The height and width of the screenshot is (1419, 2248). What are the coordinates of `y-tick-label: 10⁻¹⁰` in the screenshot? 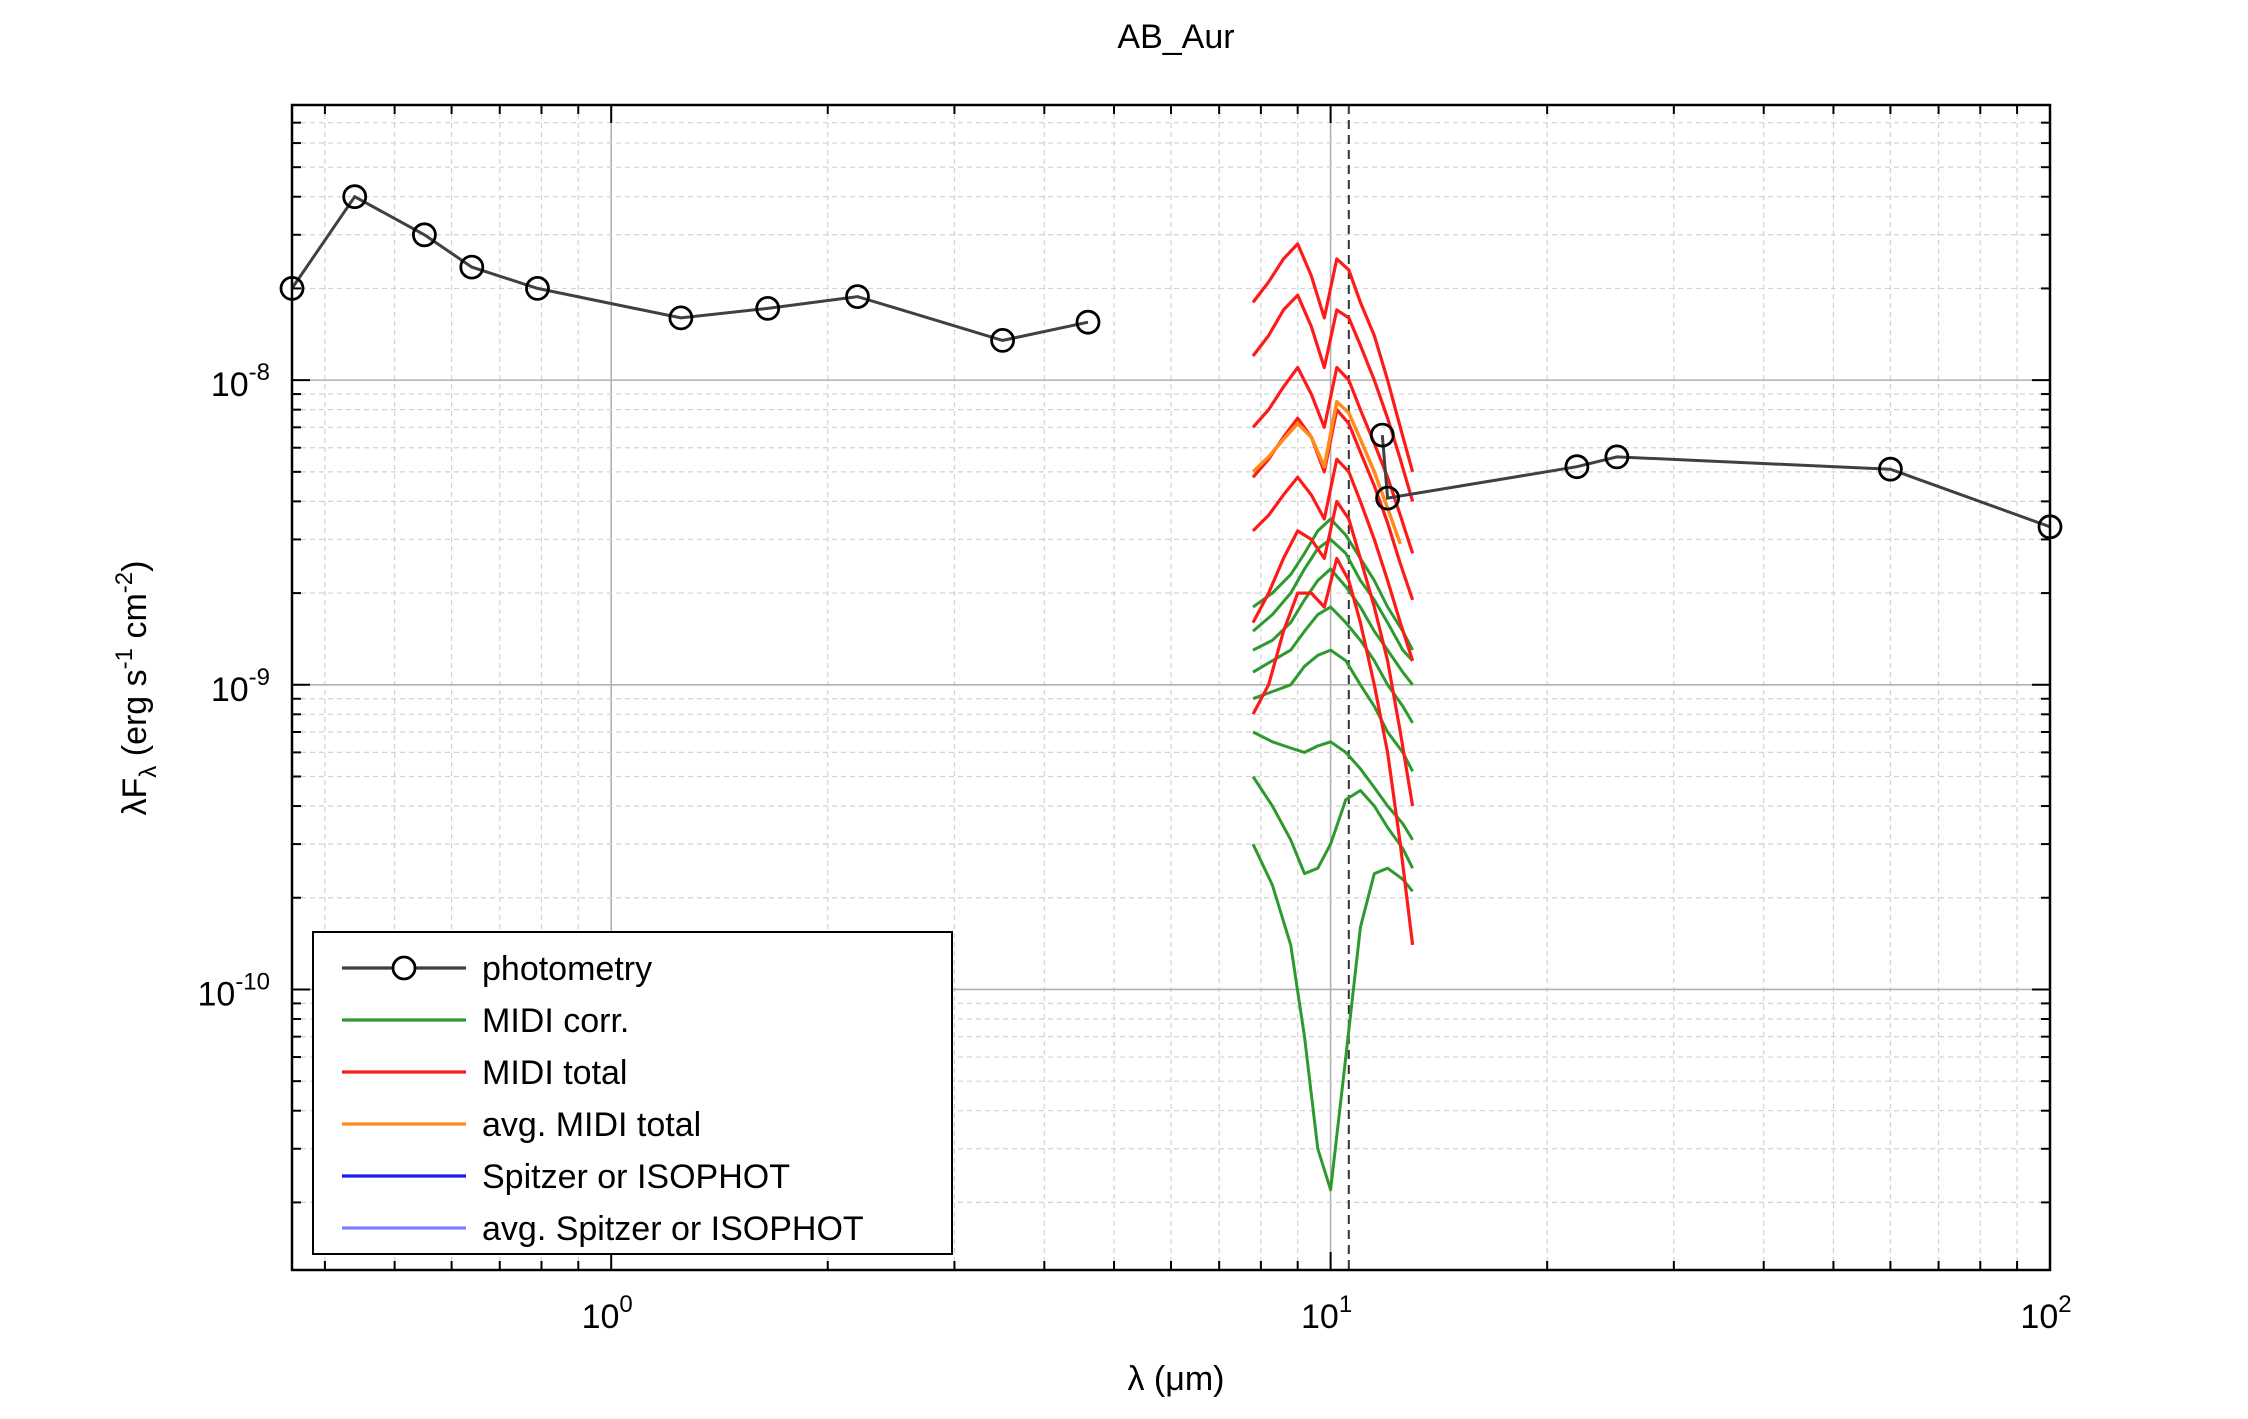 It's located at (233, 990).